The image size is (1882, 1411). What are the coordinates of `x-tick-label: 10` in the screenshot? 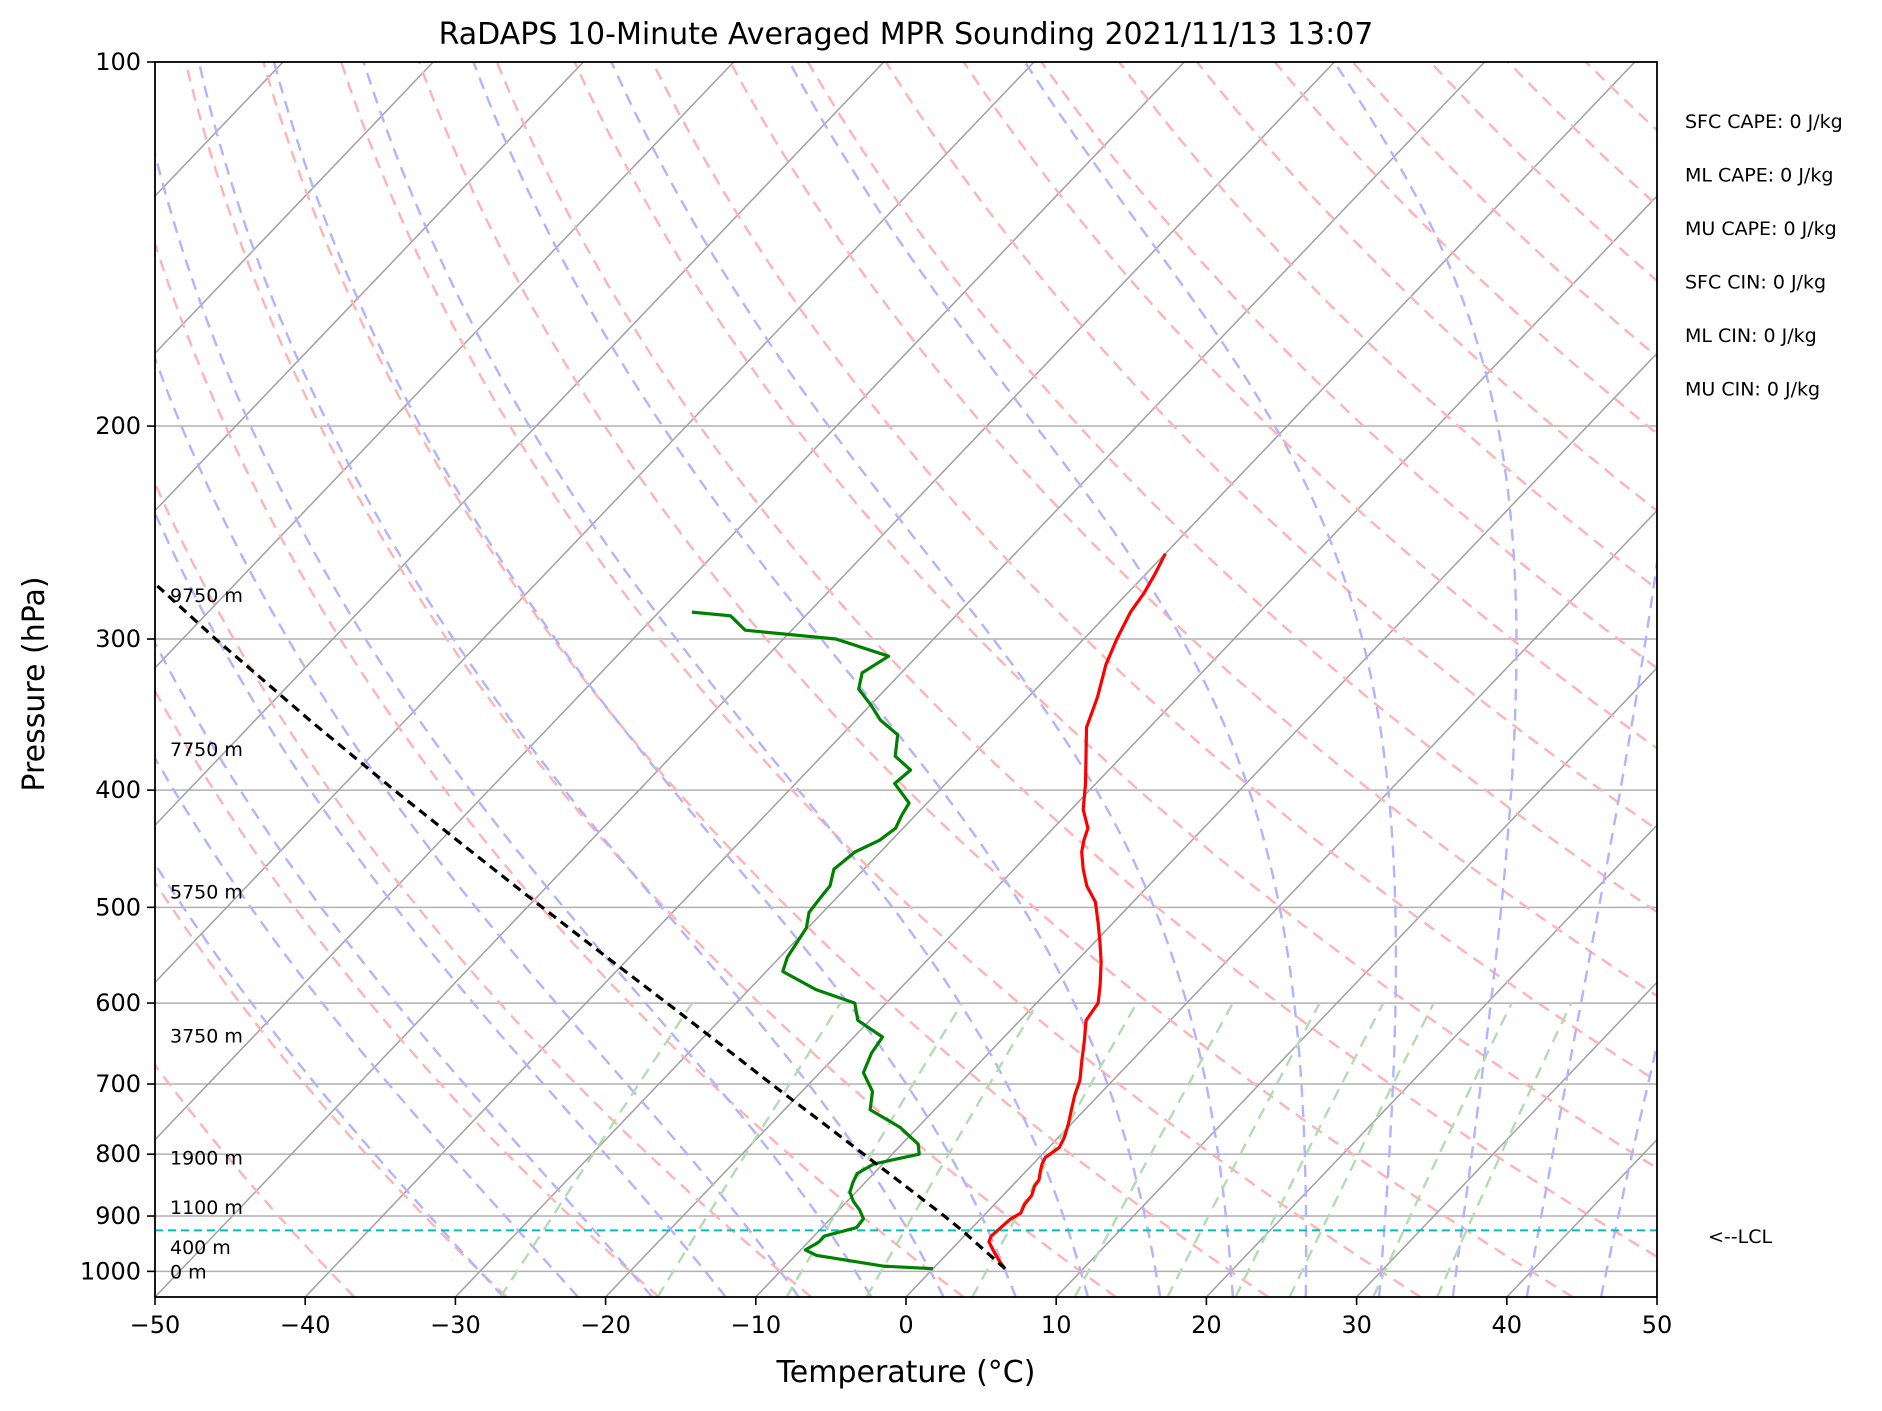 It's located at (1056, 1325).